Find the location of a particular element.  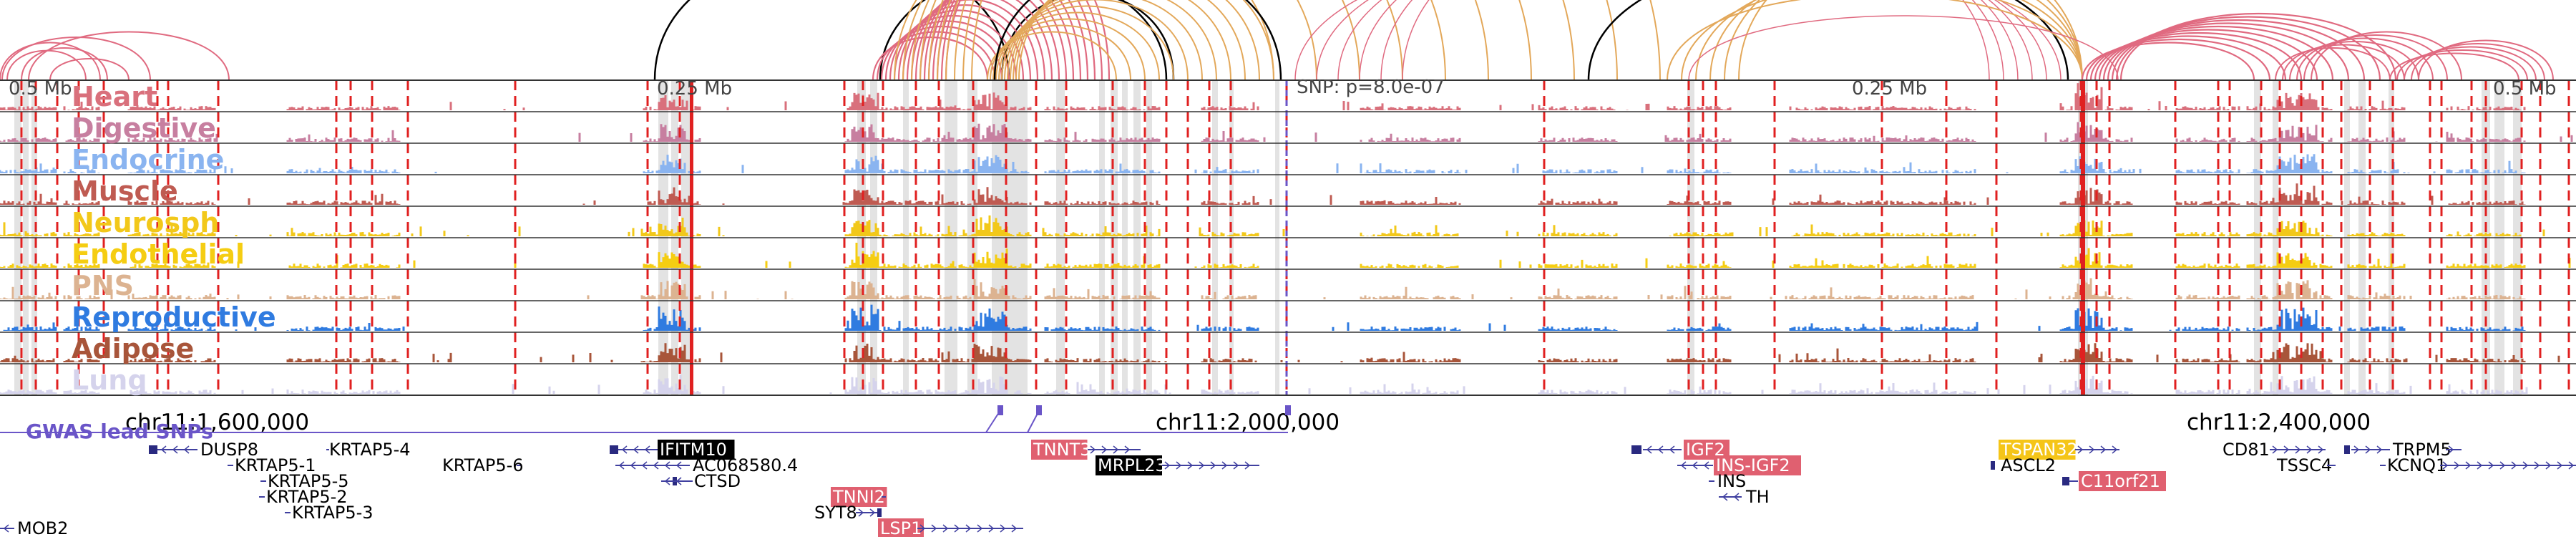

gene-label-tssc4: TSSC4 is located at coordinates (2304, 465).